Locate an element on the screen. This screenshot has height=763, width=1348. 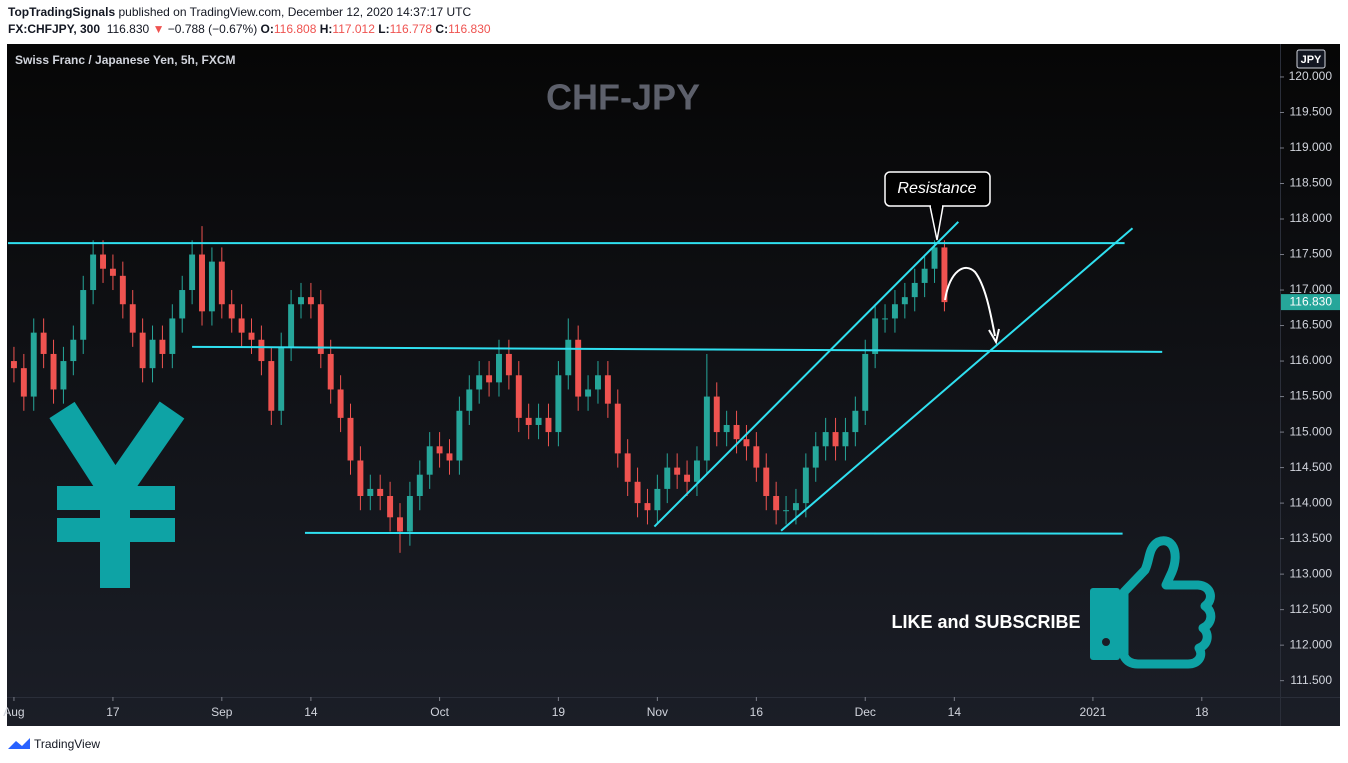
x-tick-label: 17 is located at coordinates (113, 712).